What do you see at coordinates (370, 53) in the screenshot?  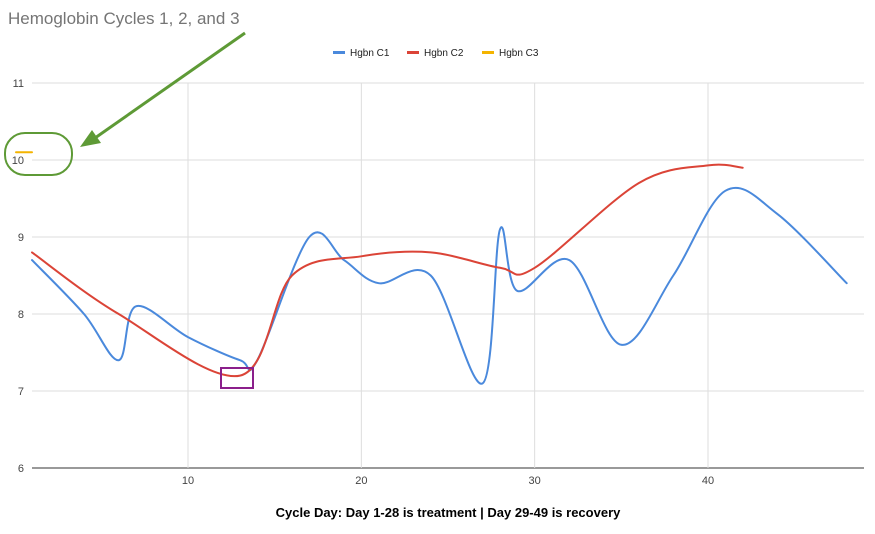 I see `legend-label-hgbn-c1: Hgbn C1` at bounding box center [370, 53].